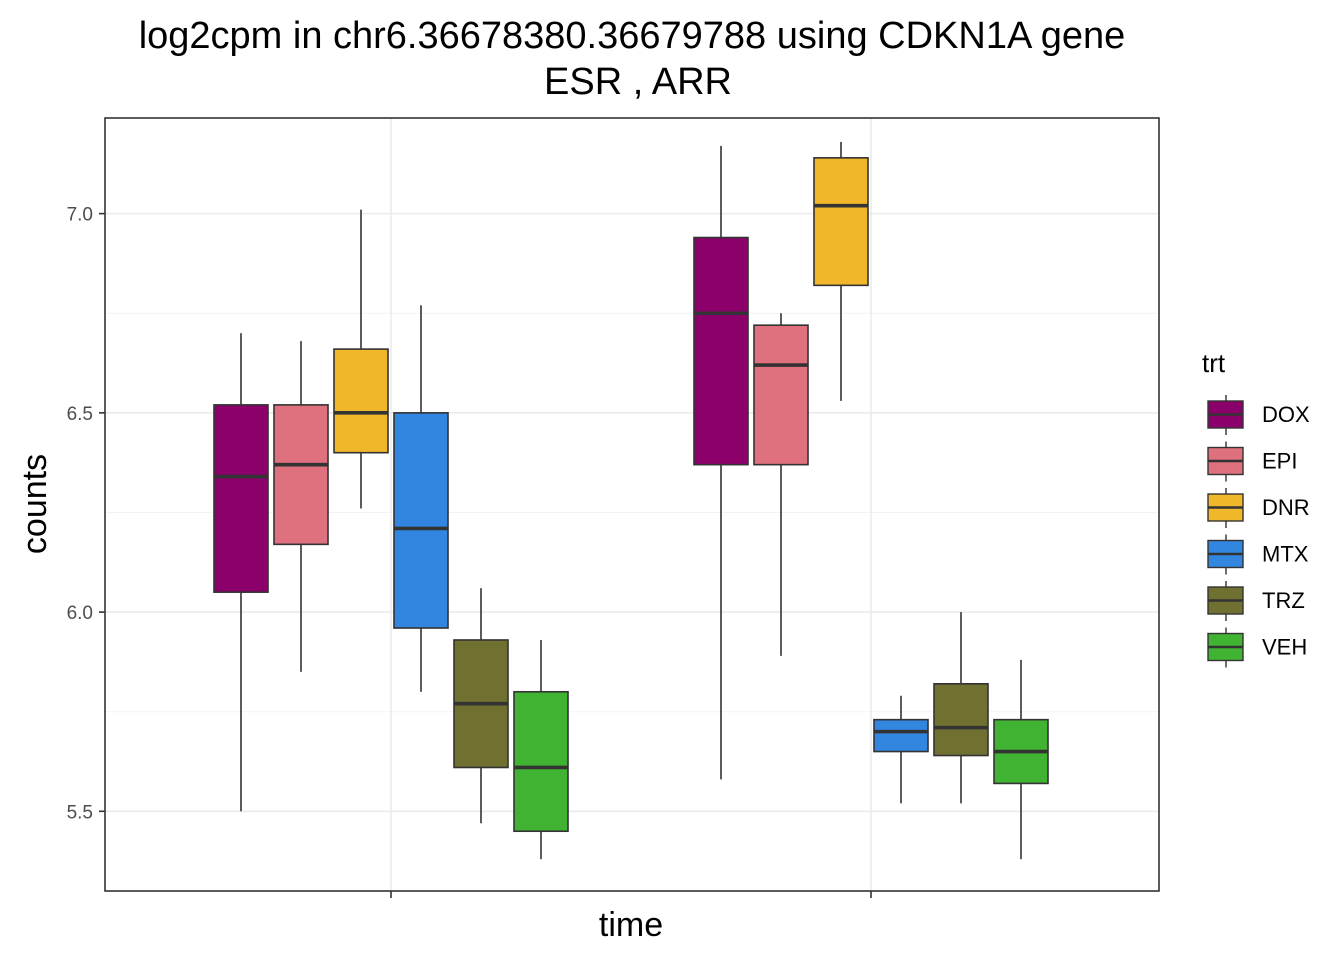  Describe the element at coordinates (631, 925) in the screenshot. I see `x-axis-title: time` at that location.